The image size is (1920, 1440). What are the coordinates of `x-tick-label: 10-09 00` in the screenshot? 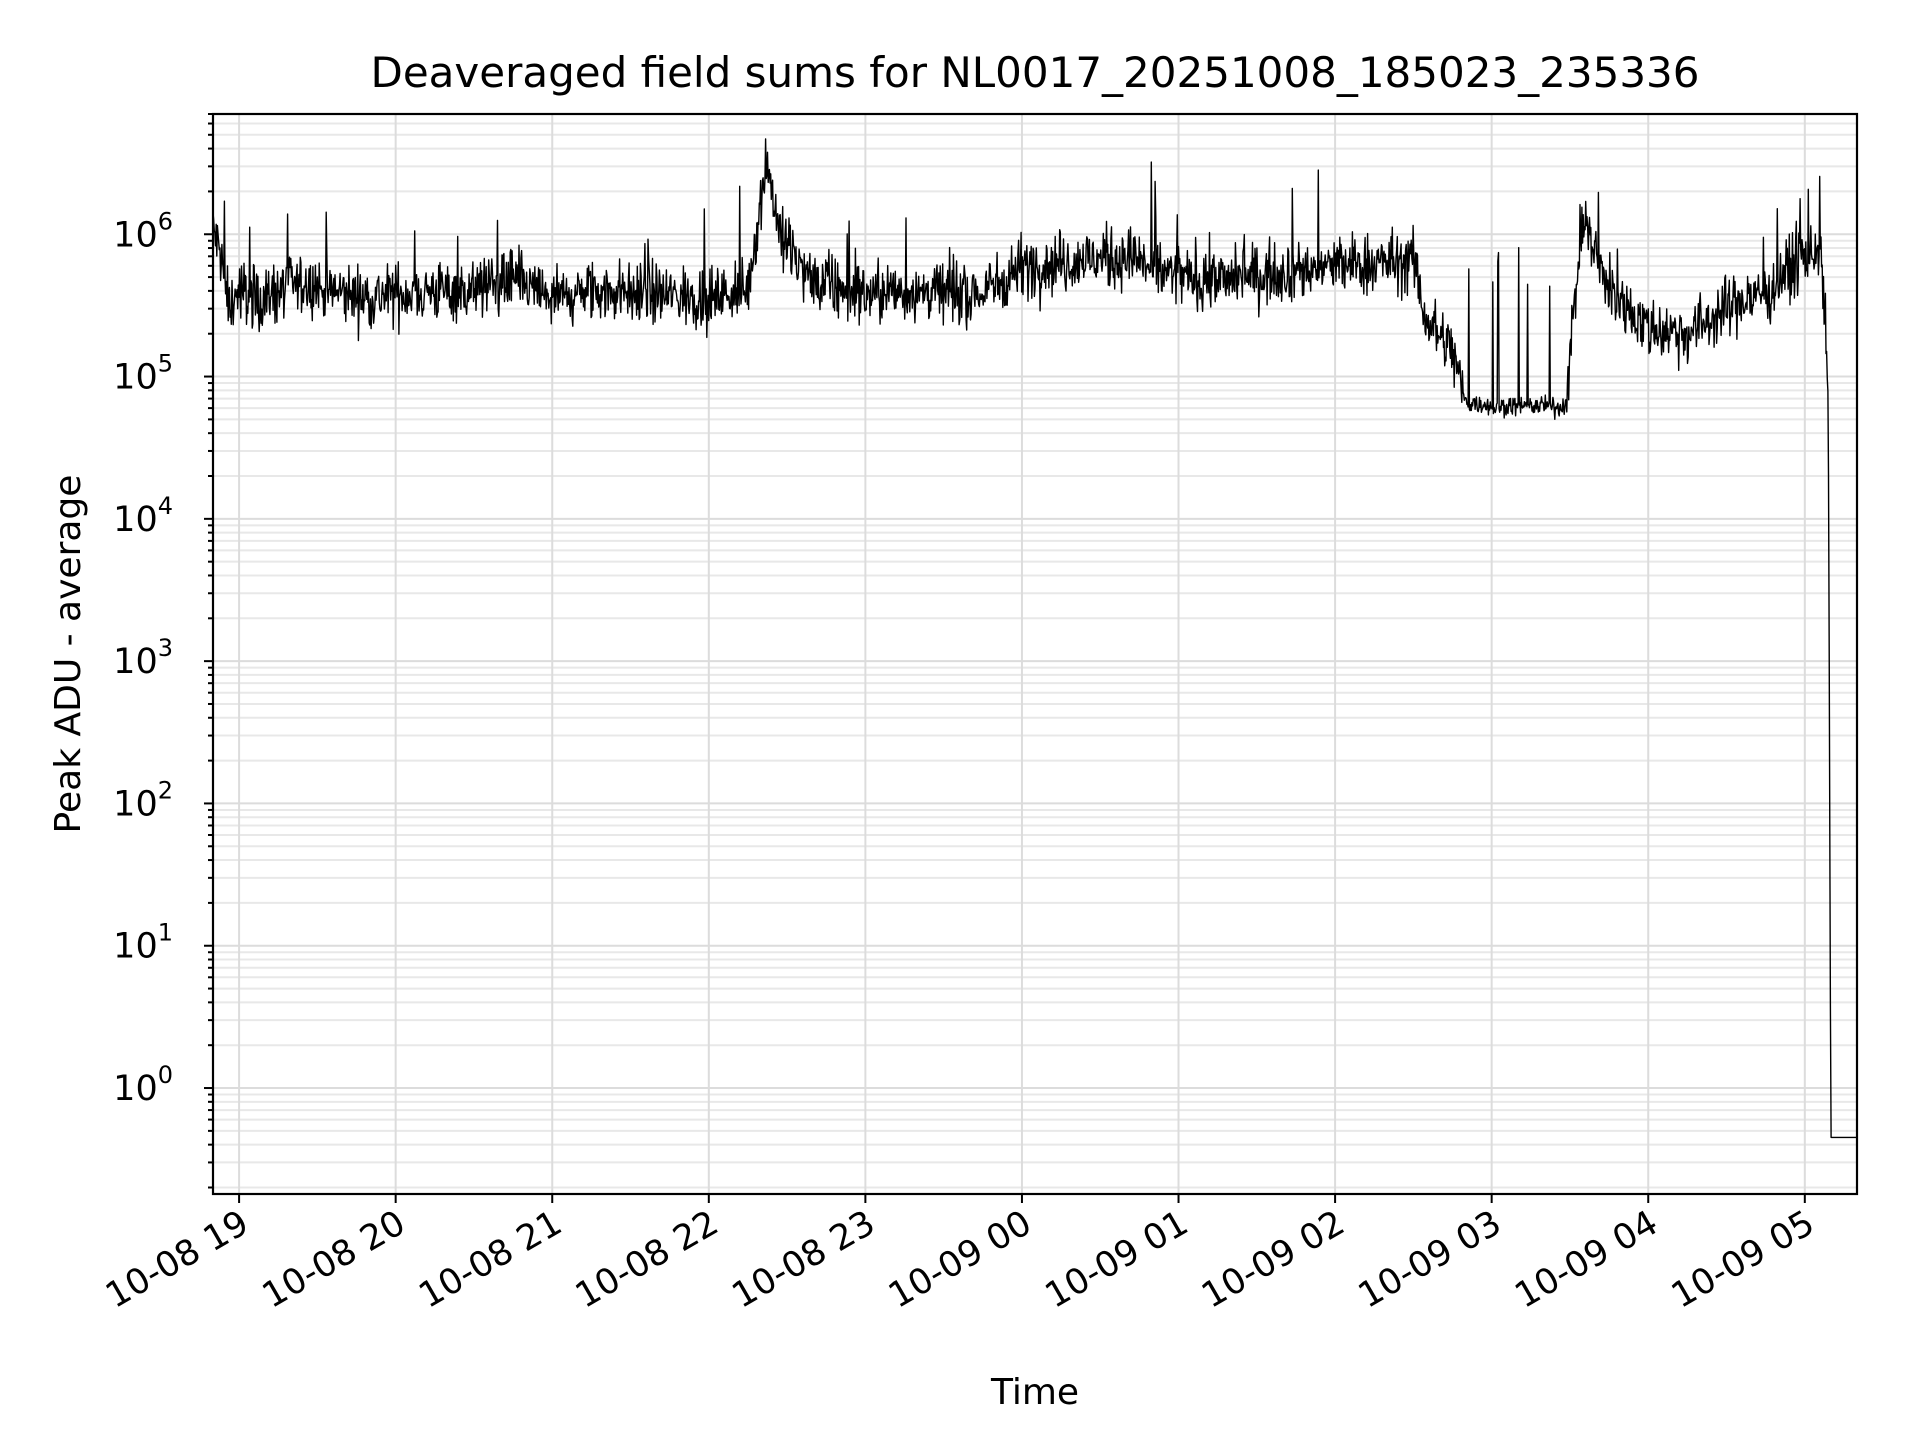 It's located at (960, 1259).